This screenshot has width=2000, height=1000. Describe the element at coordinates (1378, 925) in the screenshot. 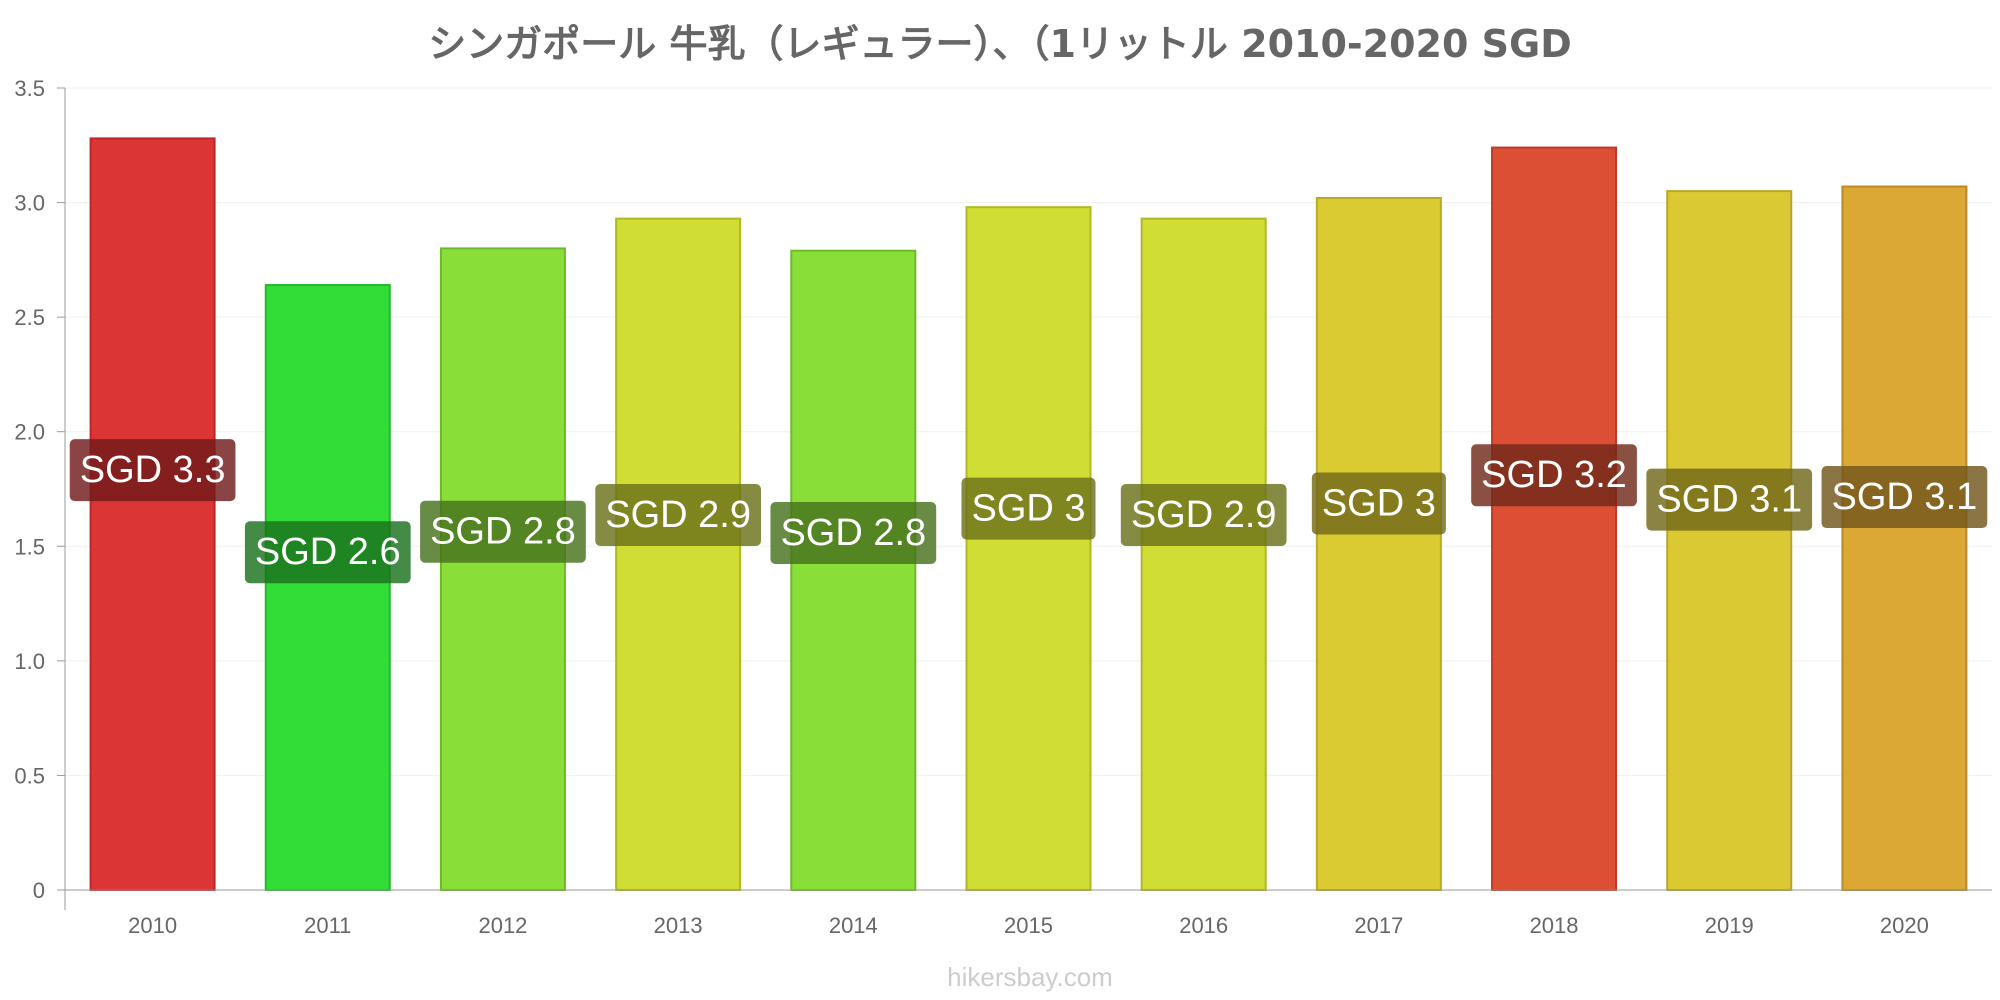

I see `x-tick-label: 2017` at that location.